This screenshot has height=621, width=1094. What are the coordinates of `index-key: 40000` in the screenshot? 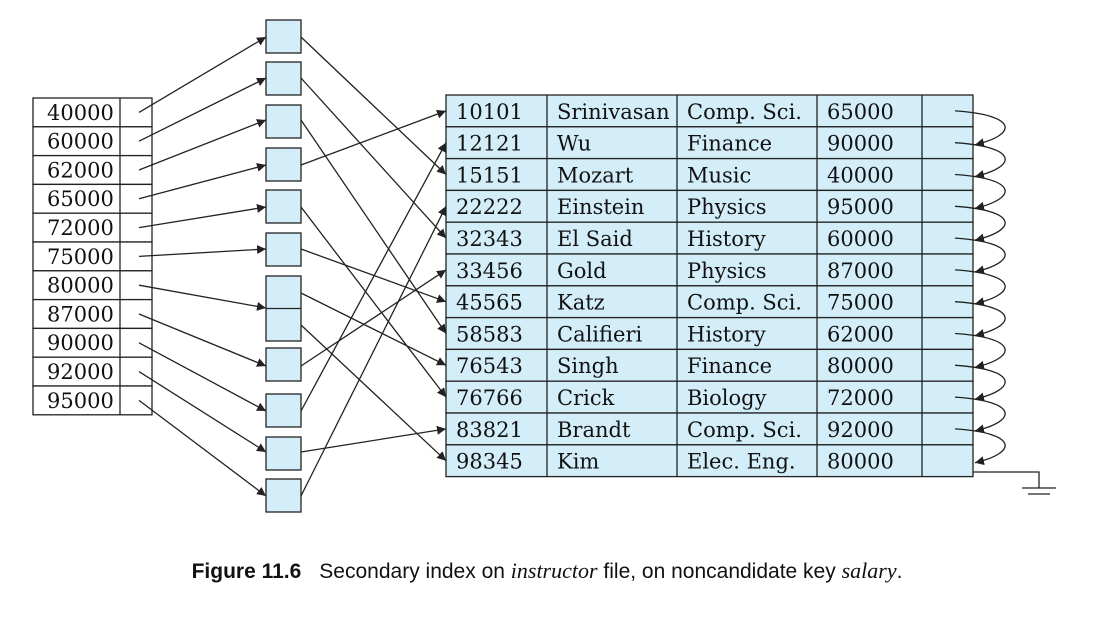 It's located at (80, 113).